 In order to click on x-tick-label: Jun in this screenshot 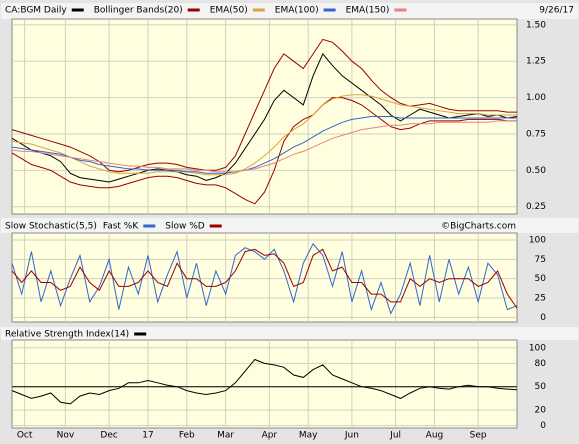, I will do `click(351, 436)`.